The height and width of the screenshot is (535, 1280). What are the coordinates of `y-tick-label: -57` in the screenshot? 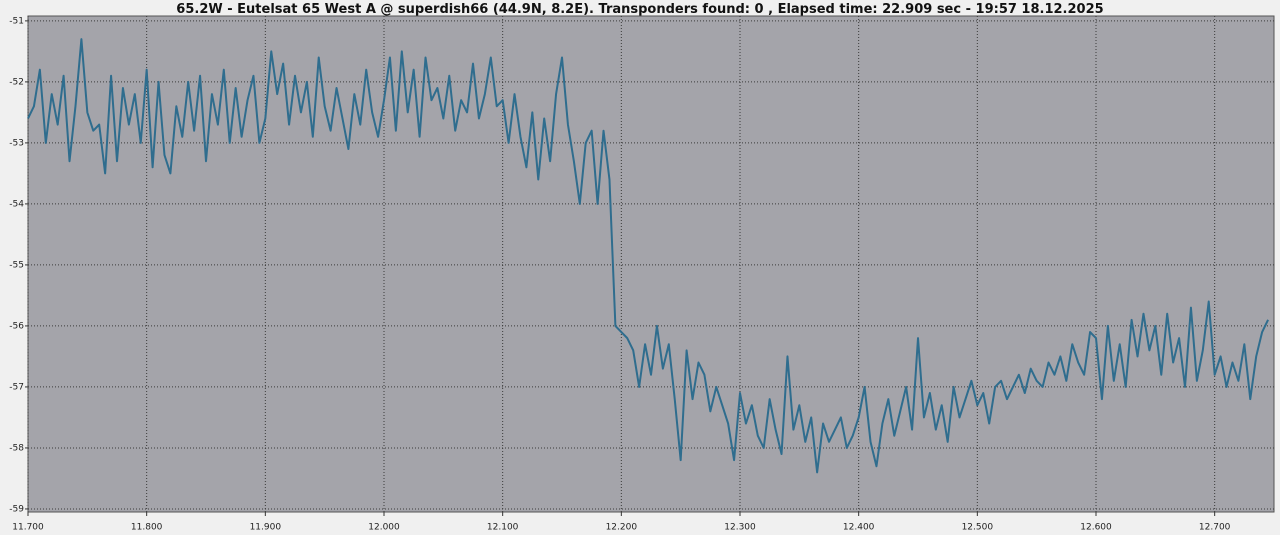 It's located at (16, 387).